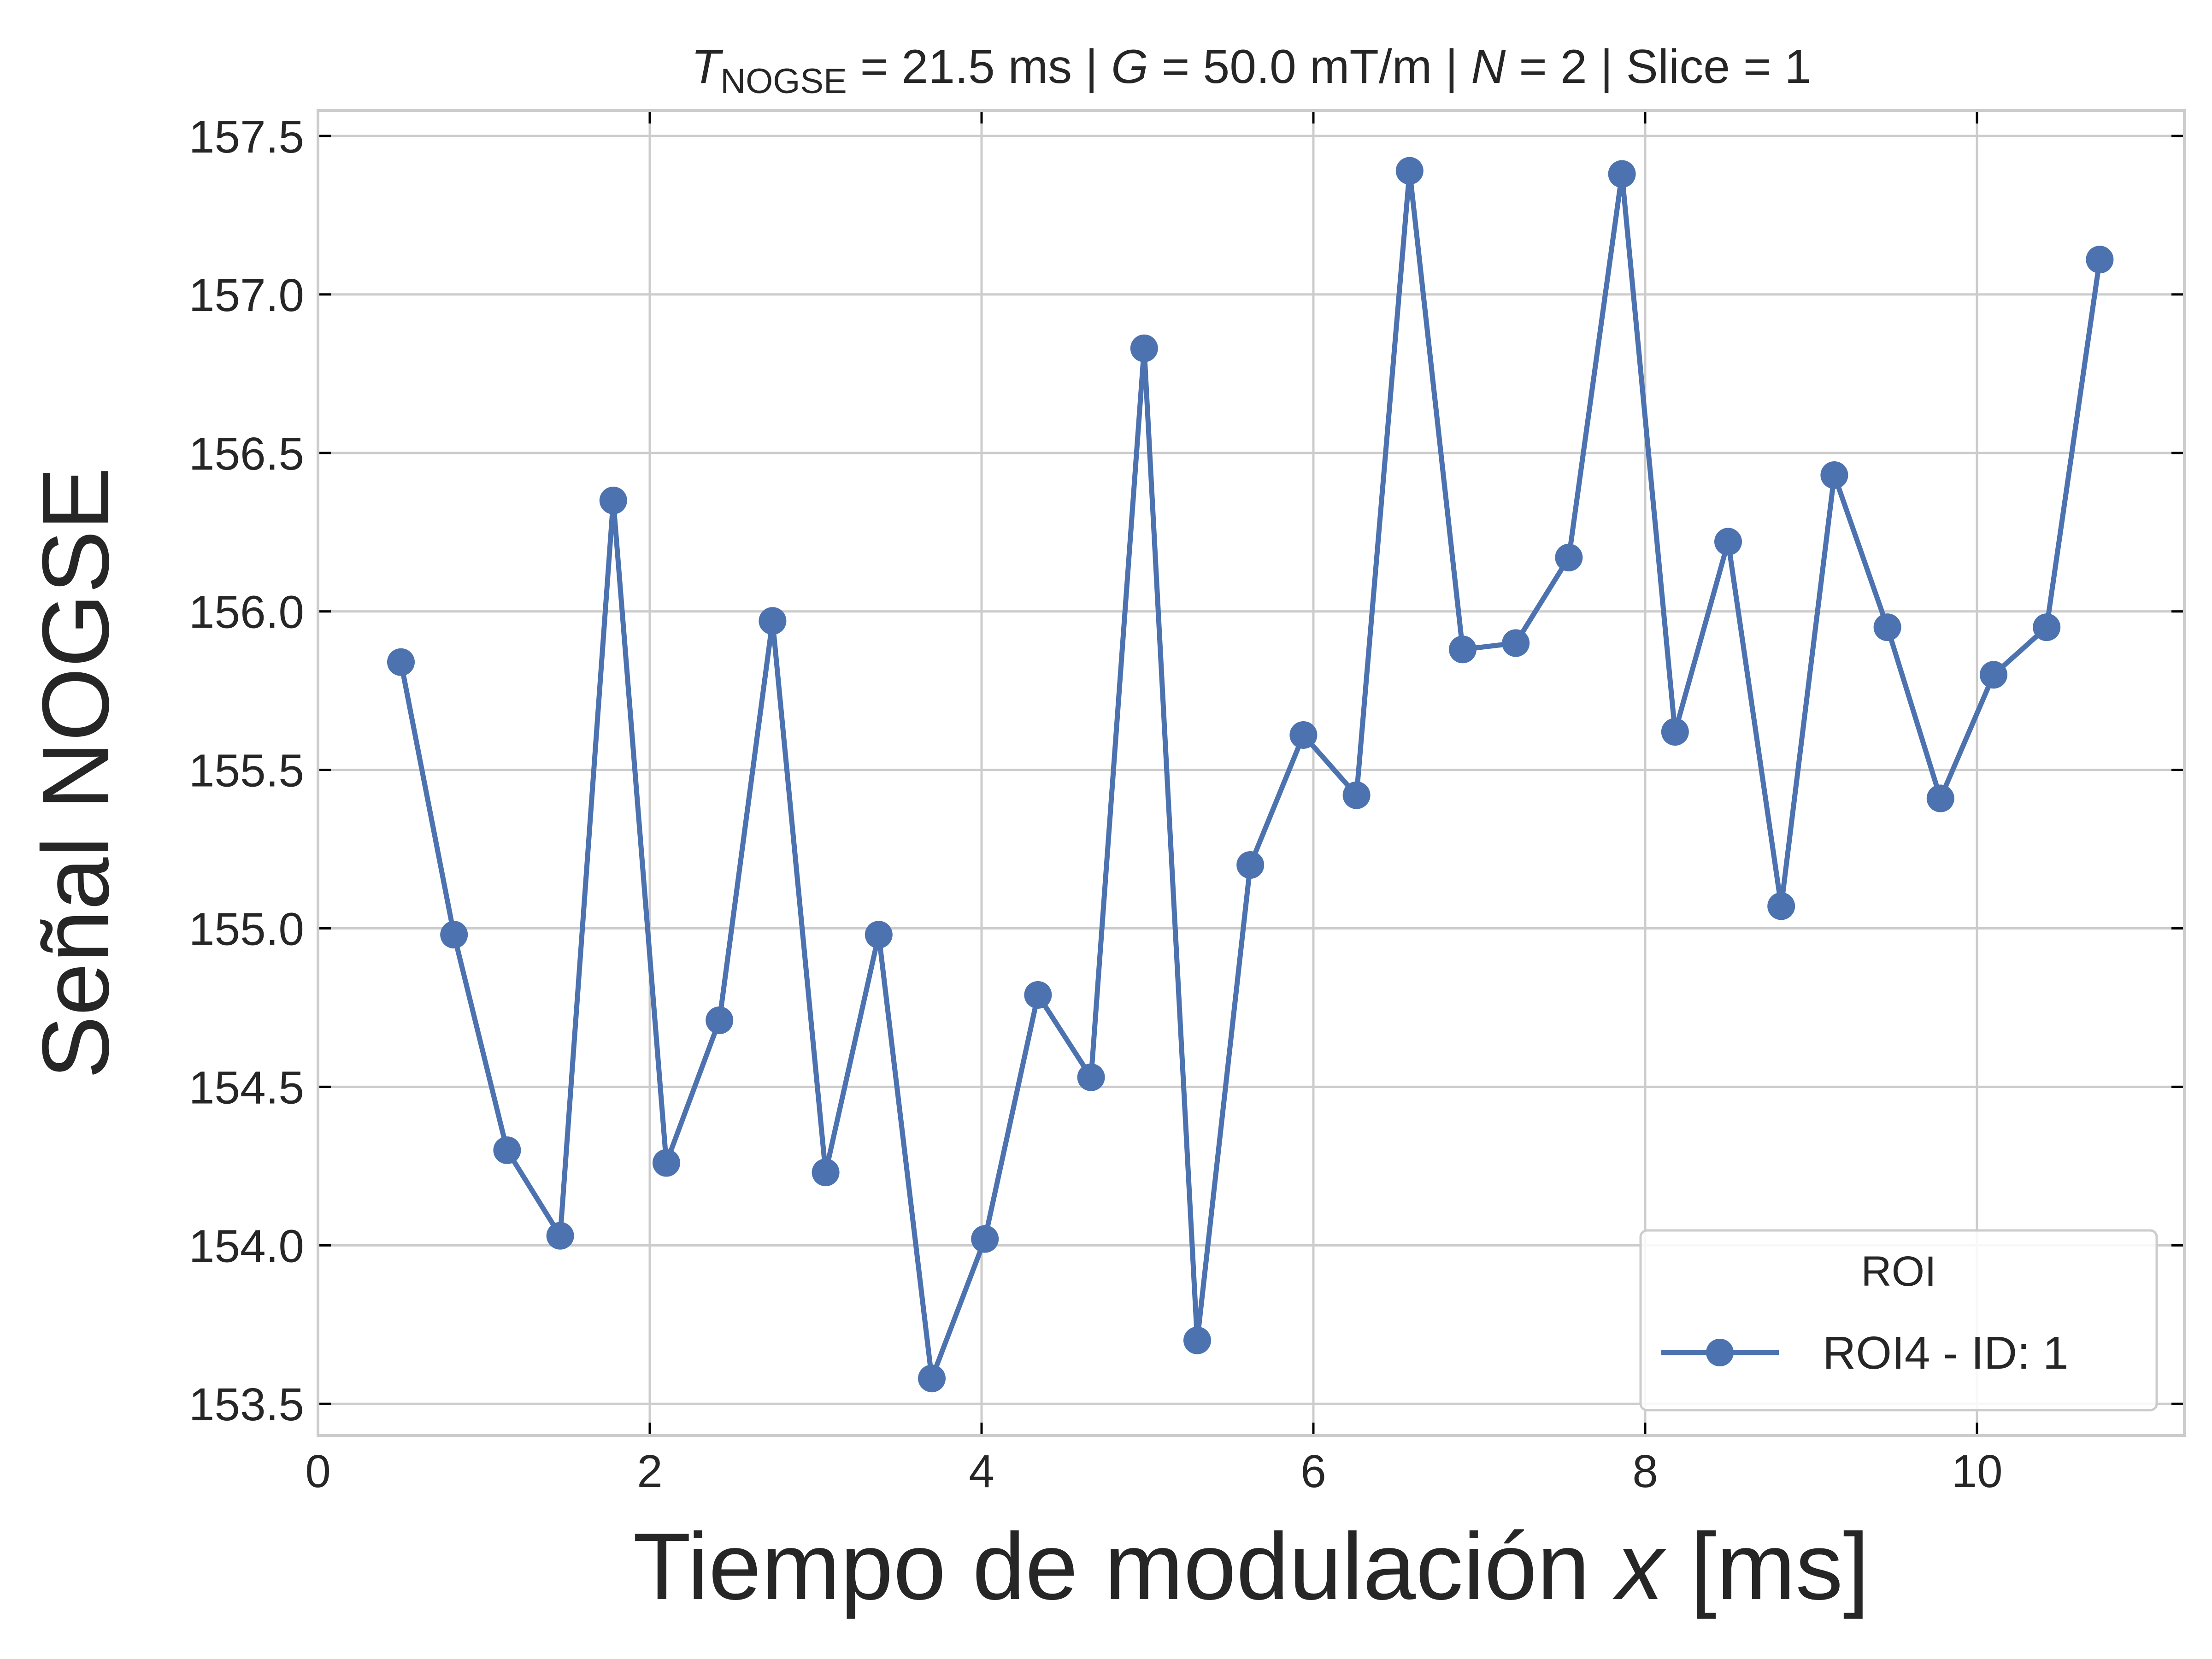  Describe the element at coordinates (246, 771) in the screenshot. I see `y-tick-label: 155.5` at that location.